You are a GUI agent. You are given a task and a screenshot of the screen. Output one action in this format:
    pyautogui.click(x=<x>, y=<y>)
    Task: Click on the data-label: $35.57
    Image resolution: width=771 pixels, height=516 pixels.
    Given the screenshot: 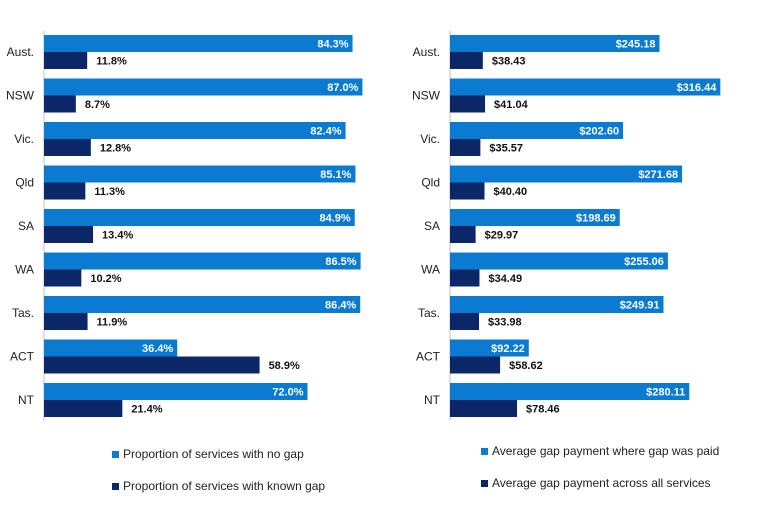 What is the action you would take?
    pyautogui.click(x=506, y=149)
    